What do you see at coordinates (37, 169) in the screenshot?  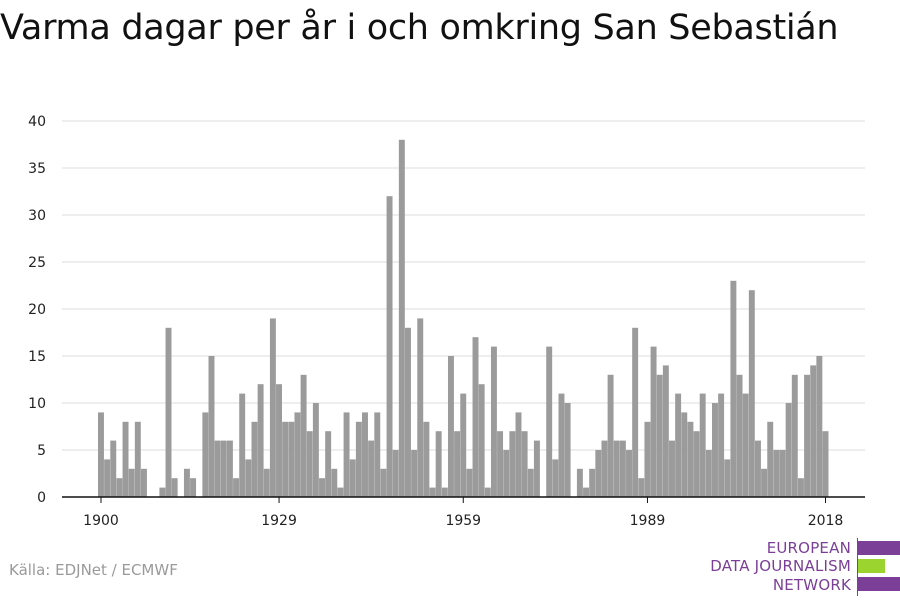 I see `y-tick-label: 35` at bounding box center [37, 169].